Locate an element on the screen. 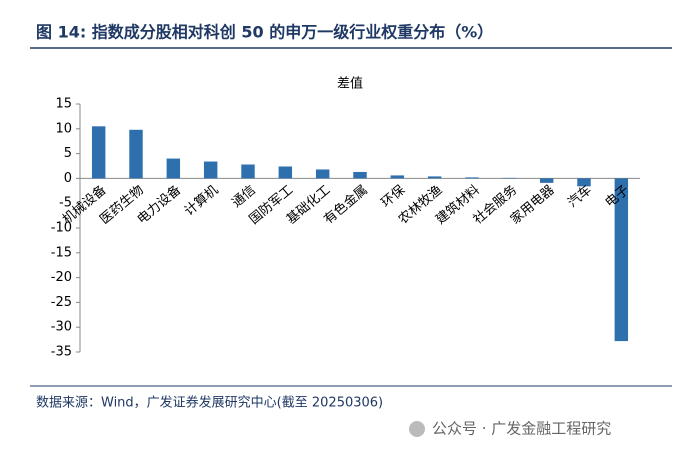 The width and height of the screenshot is (700, 455). y-tick-label: -25 is located at coordinates (61, 302).